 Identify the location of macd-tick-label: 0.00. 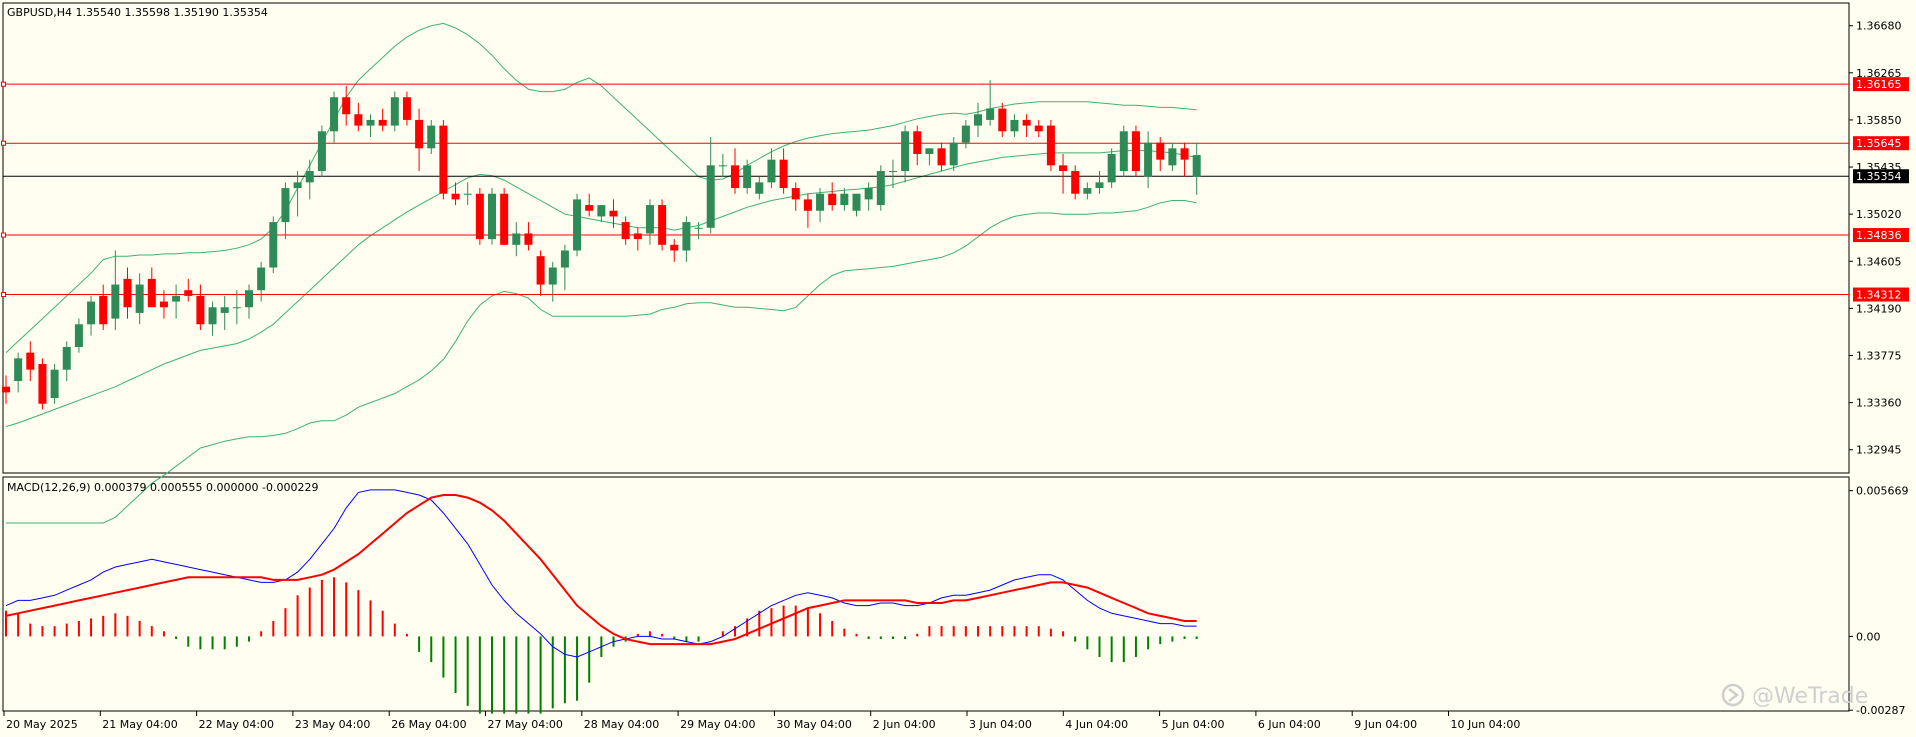
(1868, 636).